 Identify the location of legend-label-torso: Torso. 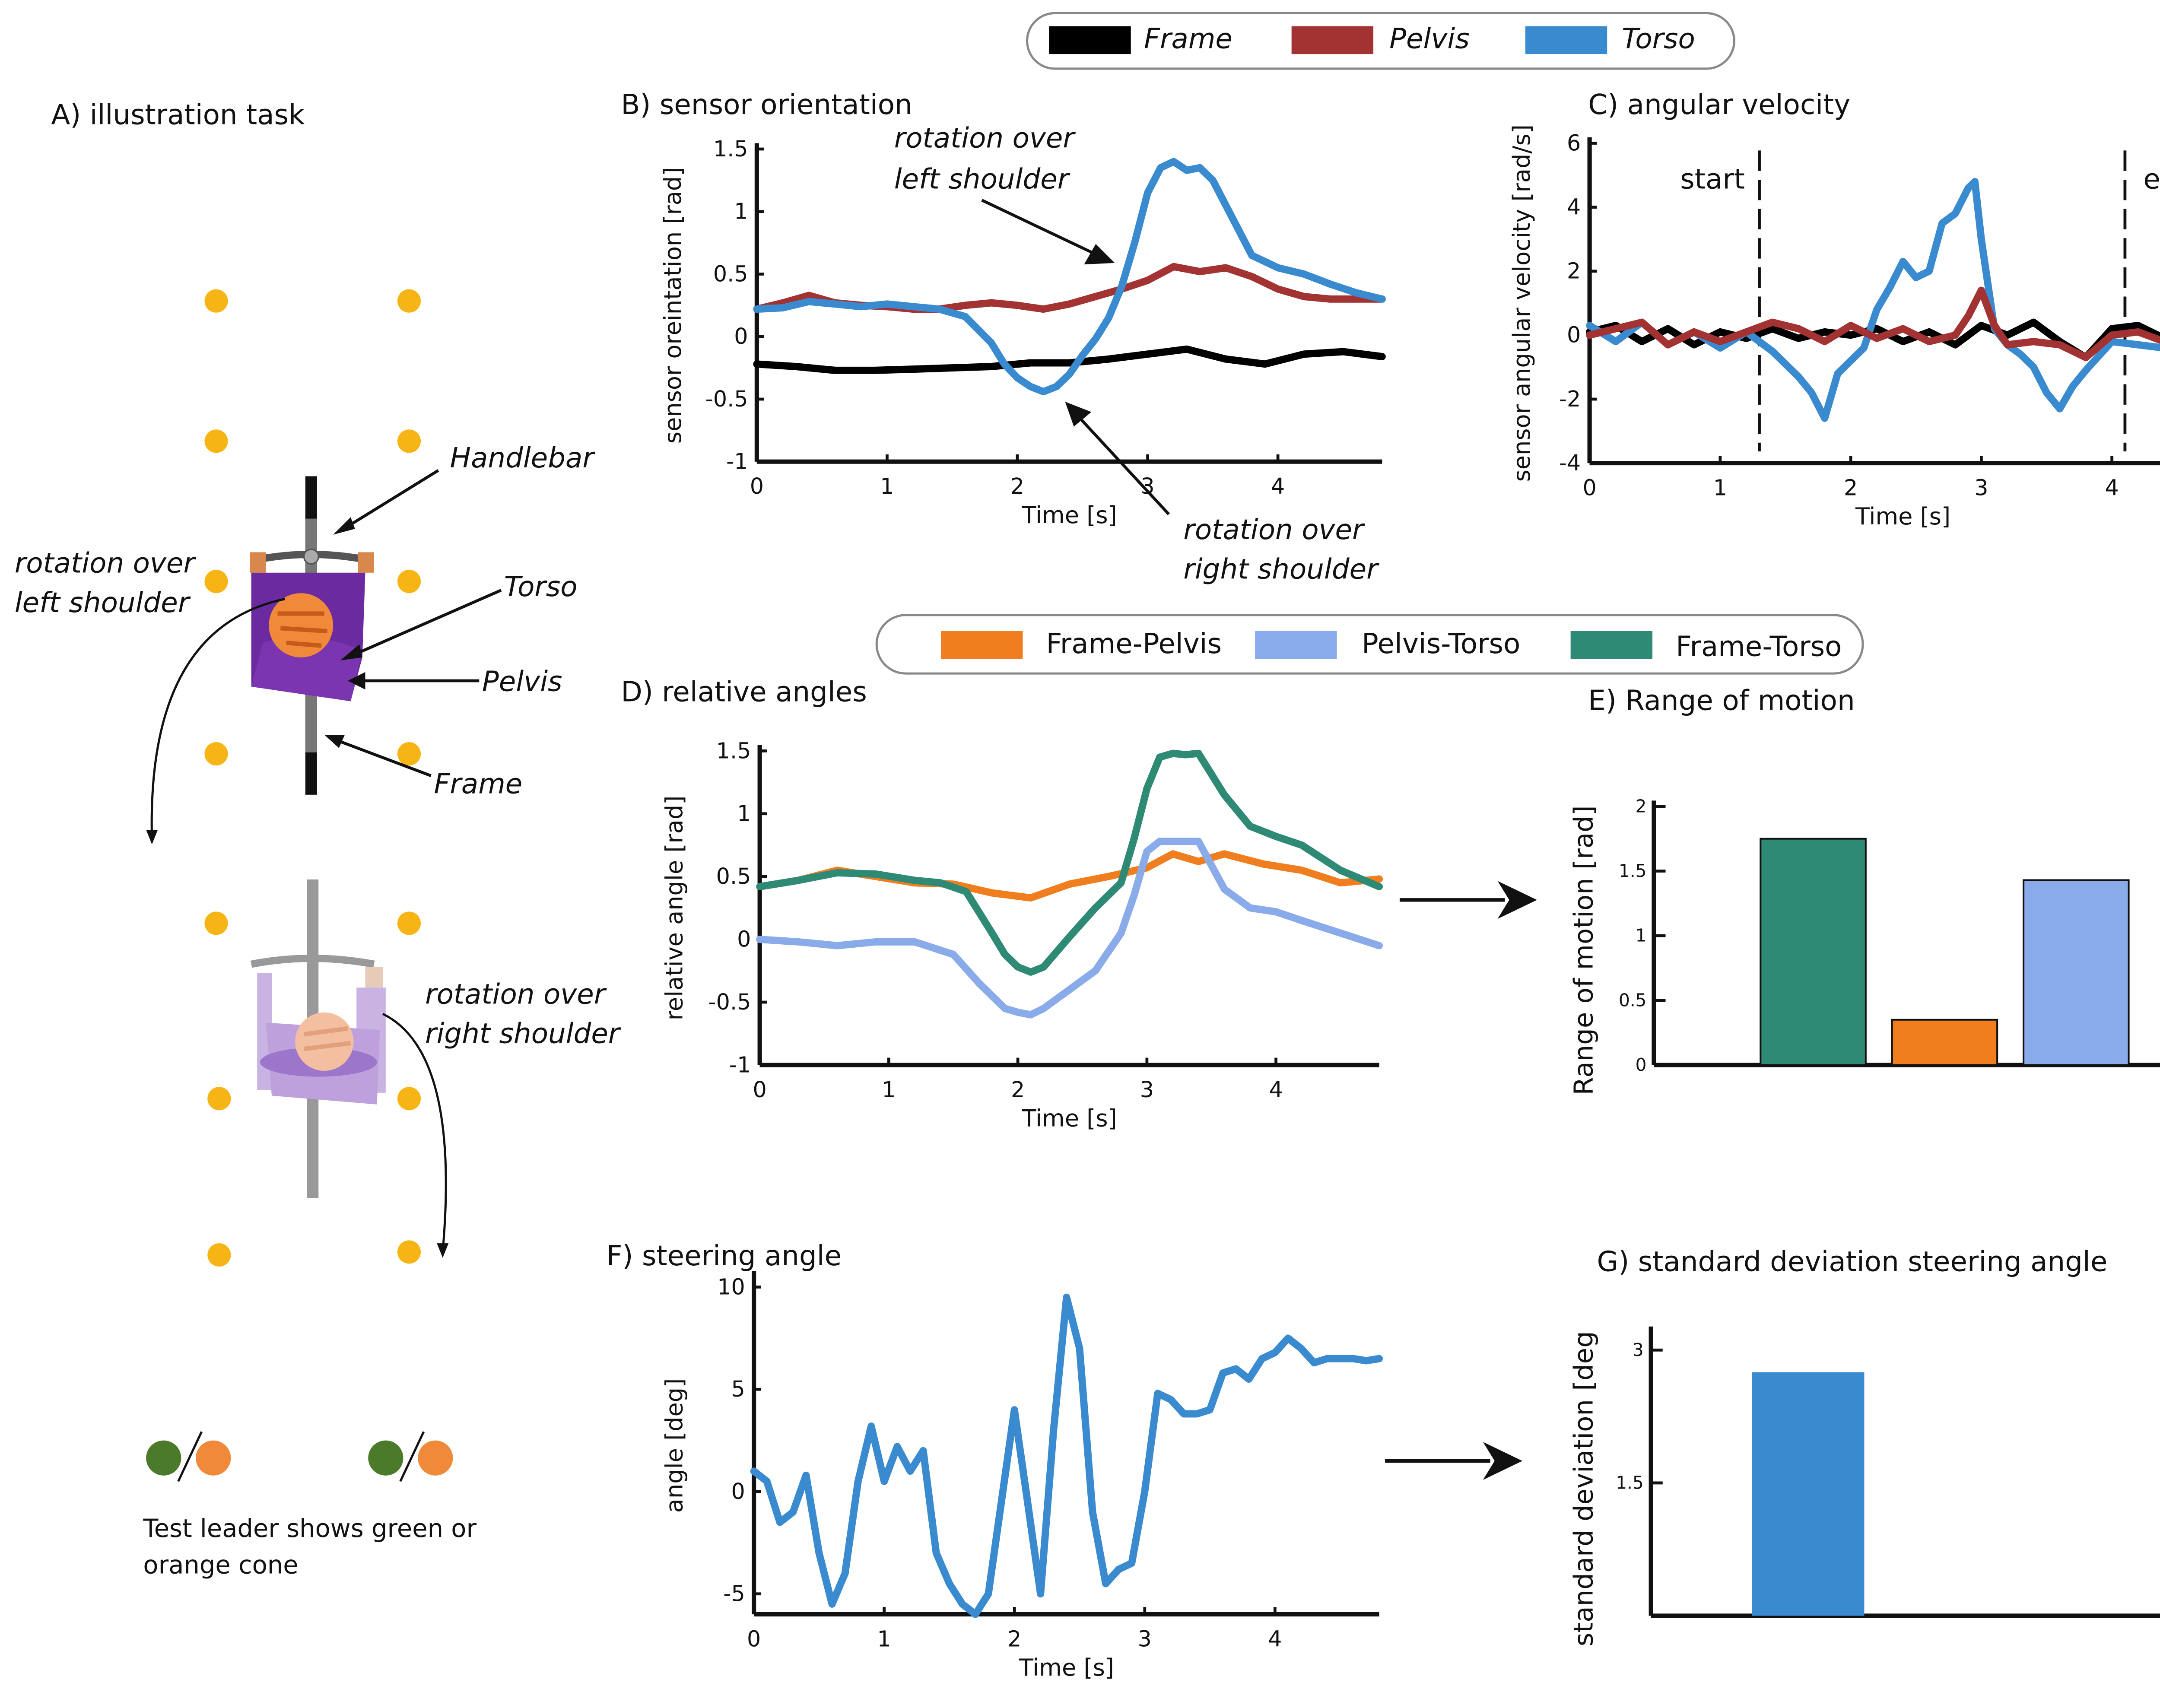
(1658, 39).